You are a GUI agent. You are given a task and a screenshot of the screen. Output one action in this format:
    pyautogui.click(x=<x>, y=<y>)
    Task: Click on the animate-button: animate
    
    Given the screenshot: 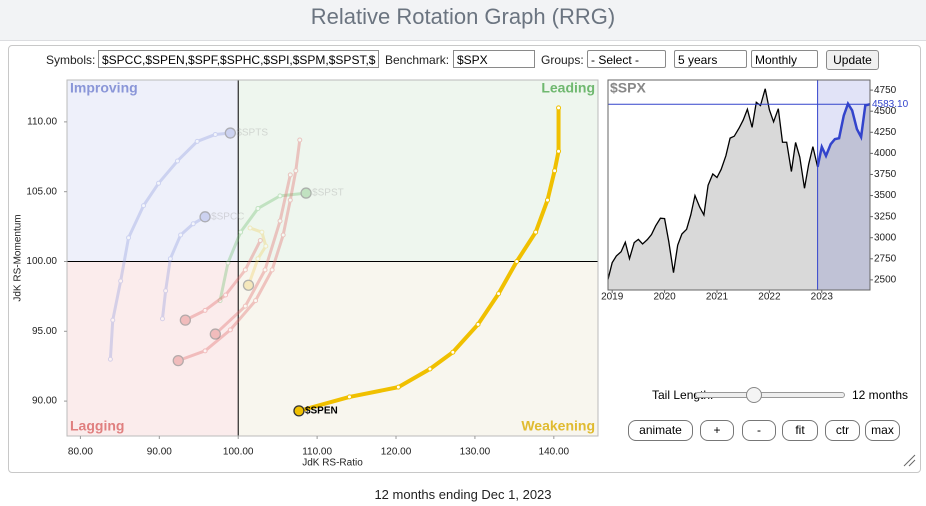 What is the action you would take?
    pyautogui.click(x=660, y=430)
    